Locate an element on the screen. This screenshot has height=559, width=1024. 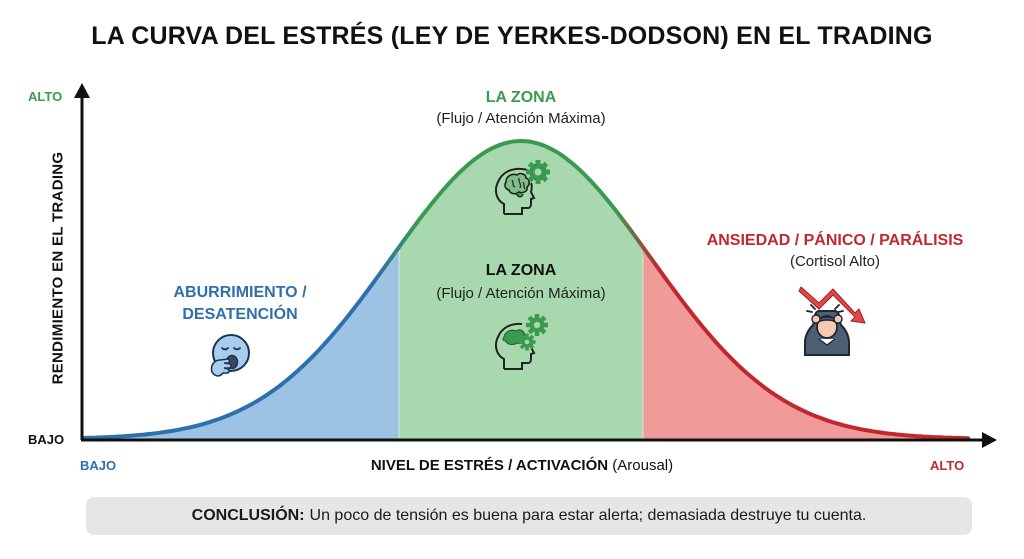
boredom-region-fill is located at coordinates (241, 343).